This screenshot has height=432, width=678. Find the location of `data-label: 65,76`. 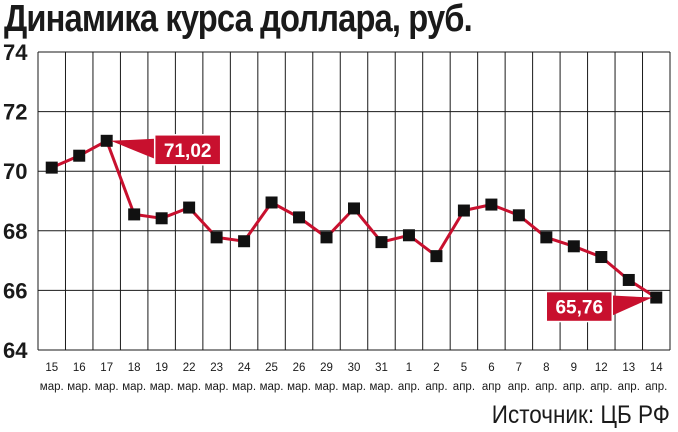

data-label: 65,76 is located at coordinates (579, 308).